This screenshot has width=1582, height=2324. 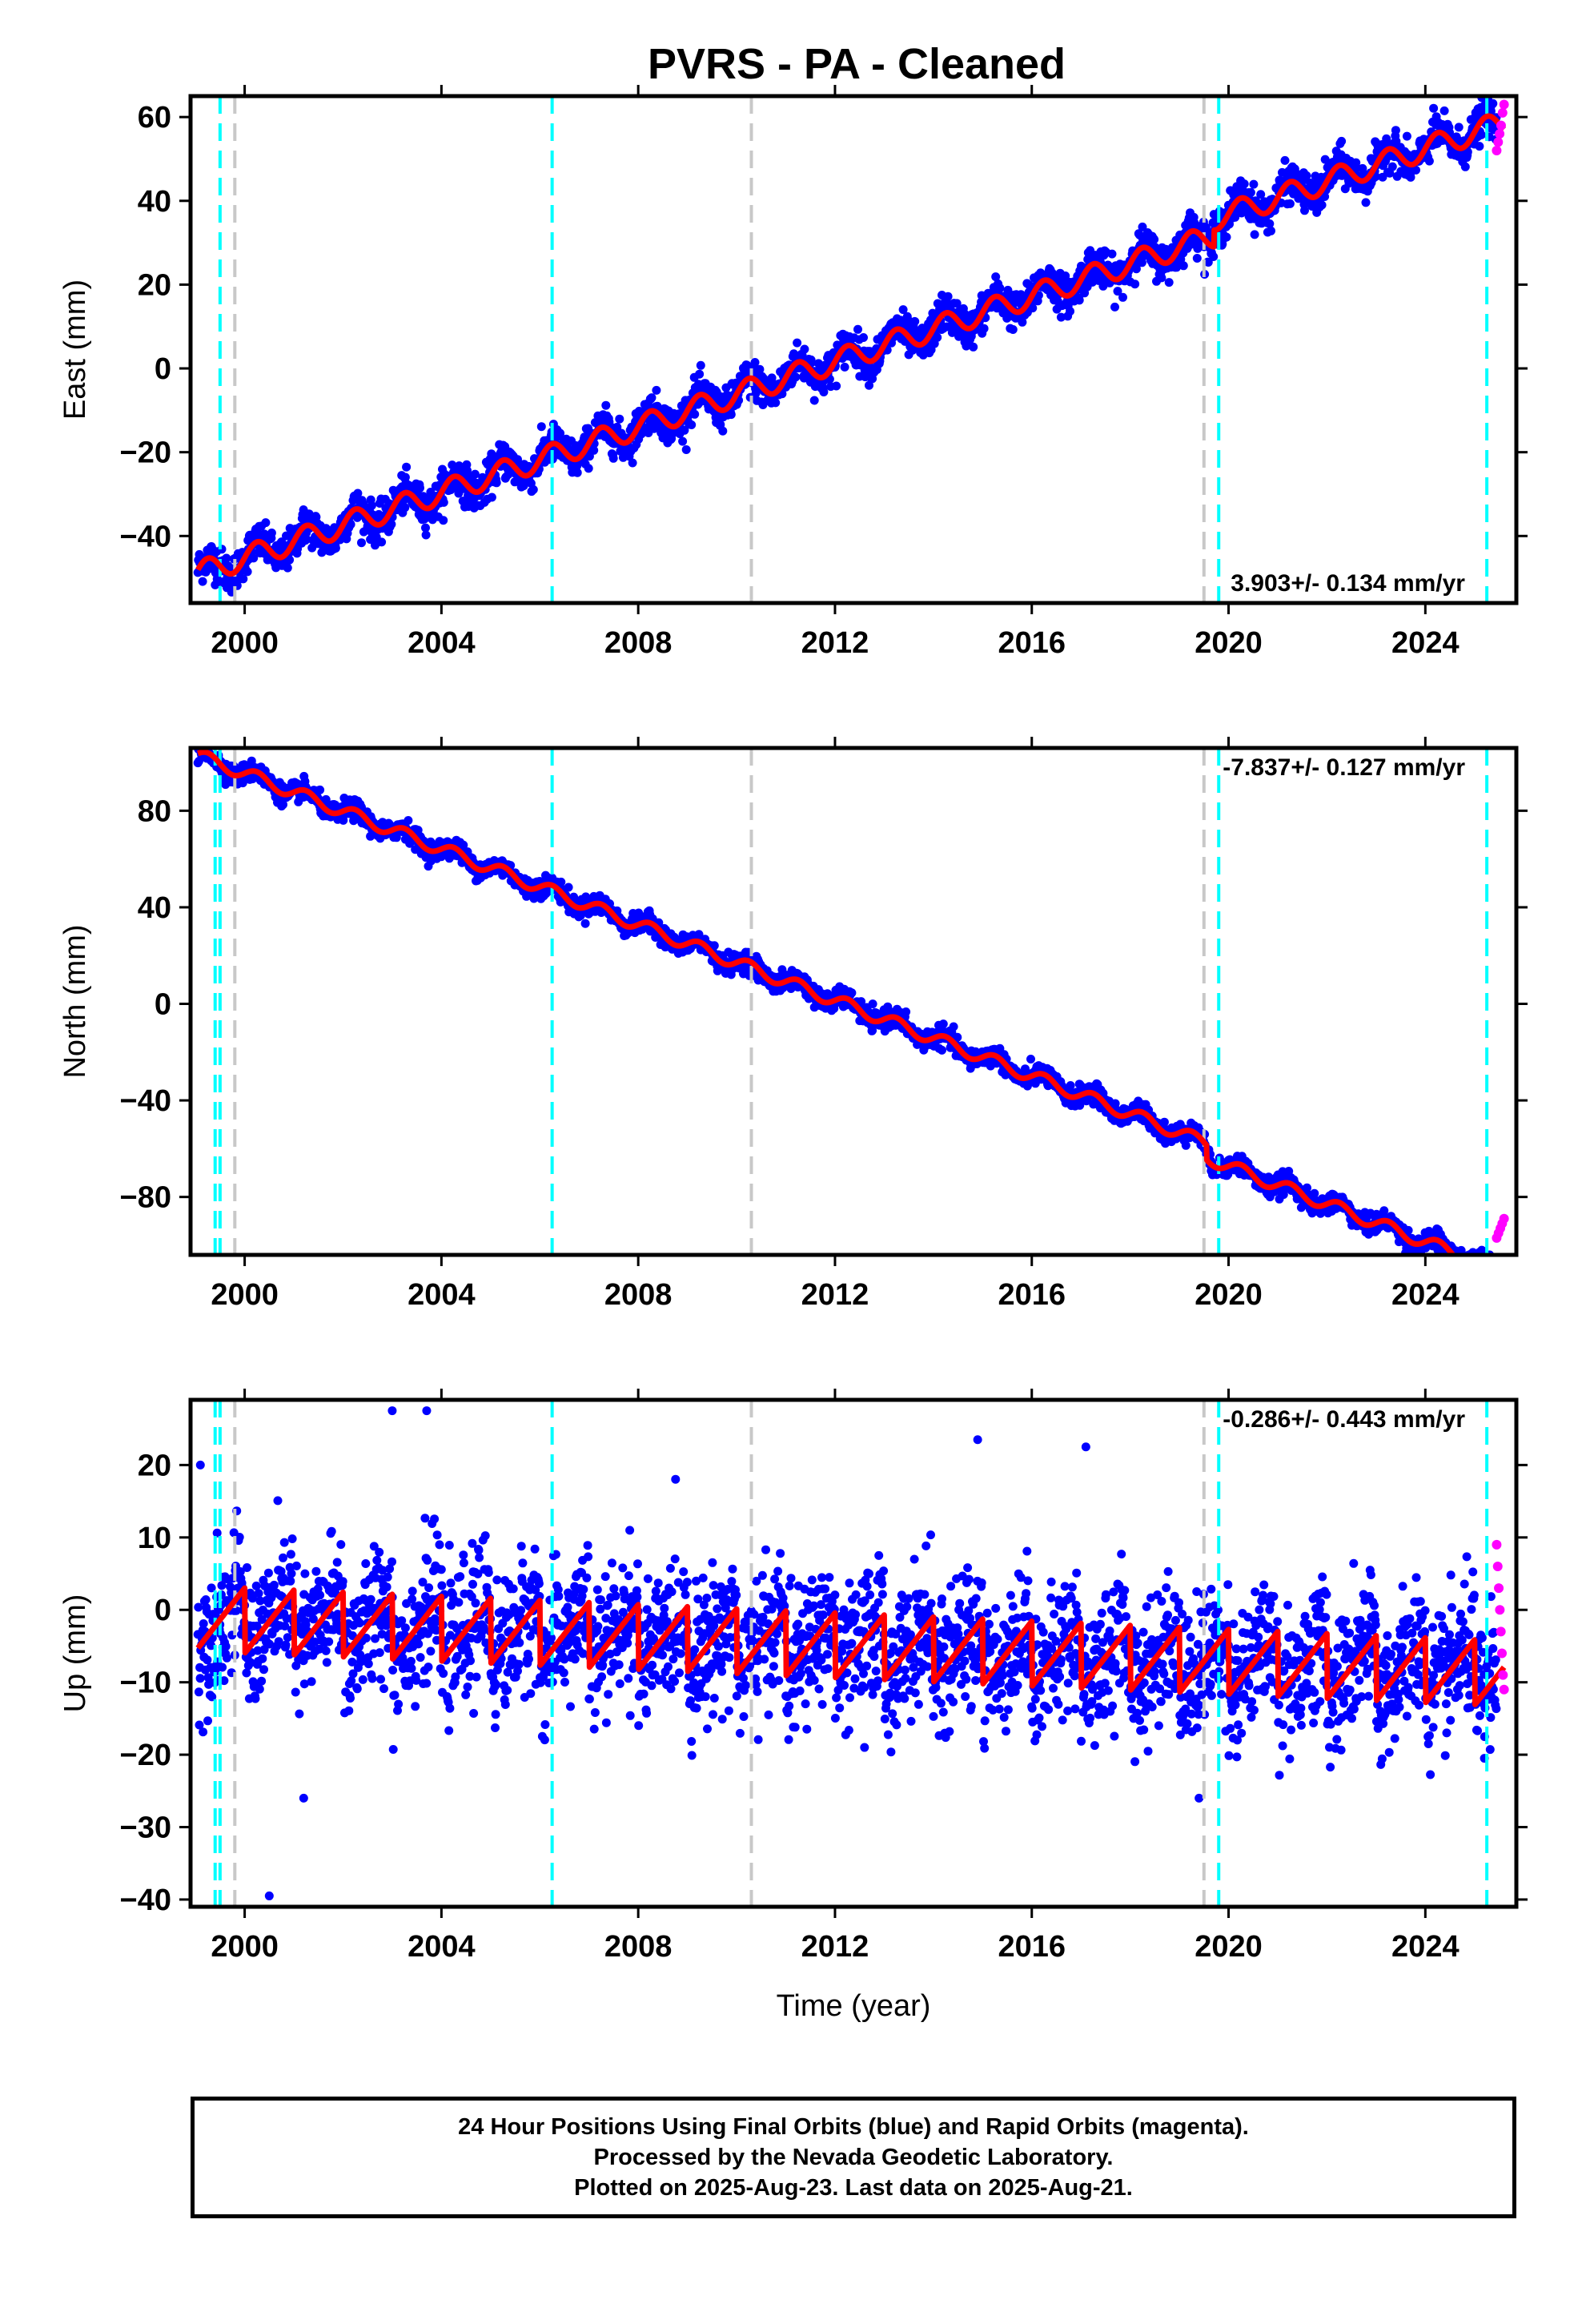 What do you see at coordinates (154, 202) in the screenshot?
I see `east-y-tick-label: 40` at bounding box center [154, 202].